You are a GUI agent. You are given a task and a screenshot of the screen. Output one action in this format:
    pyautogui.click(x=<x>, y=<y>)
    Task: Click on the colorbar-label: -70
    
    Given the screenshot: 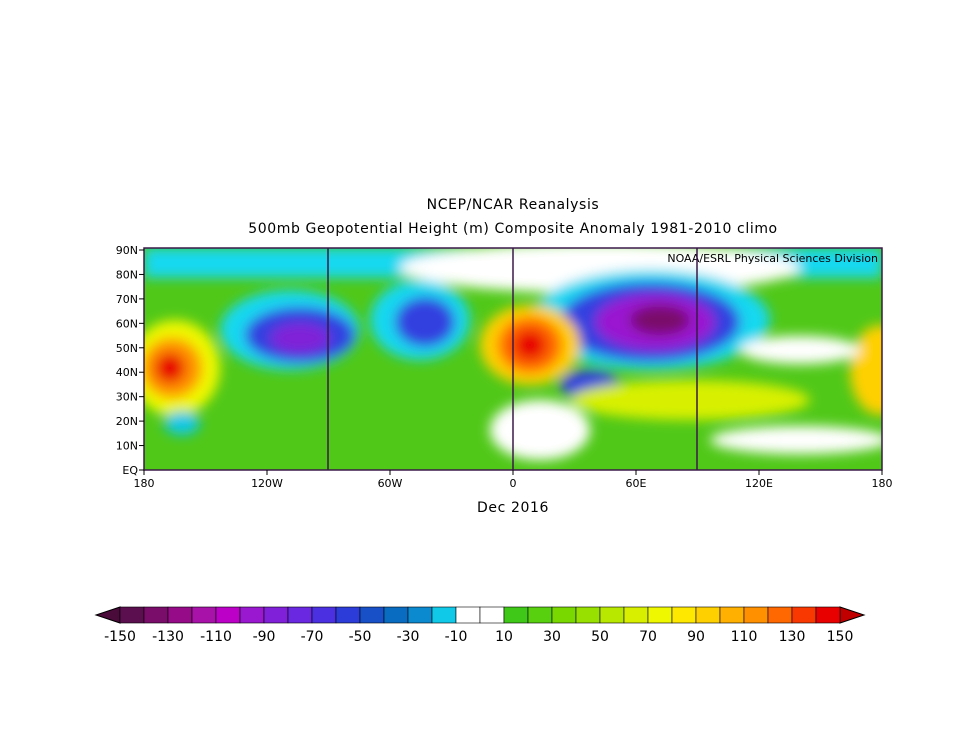 What is the action you would take?
    pyautogui.click(x=312, y=637)
    